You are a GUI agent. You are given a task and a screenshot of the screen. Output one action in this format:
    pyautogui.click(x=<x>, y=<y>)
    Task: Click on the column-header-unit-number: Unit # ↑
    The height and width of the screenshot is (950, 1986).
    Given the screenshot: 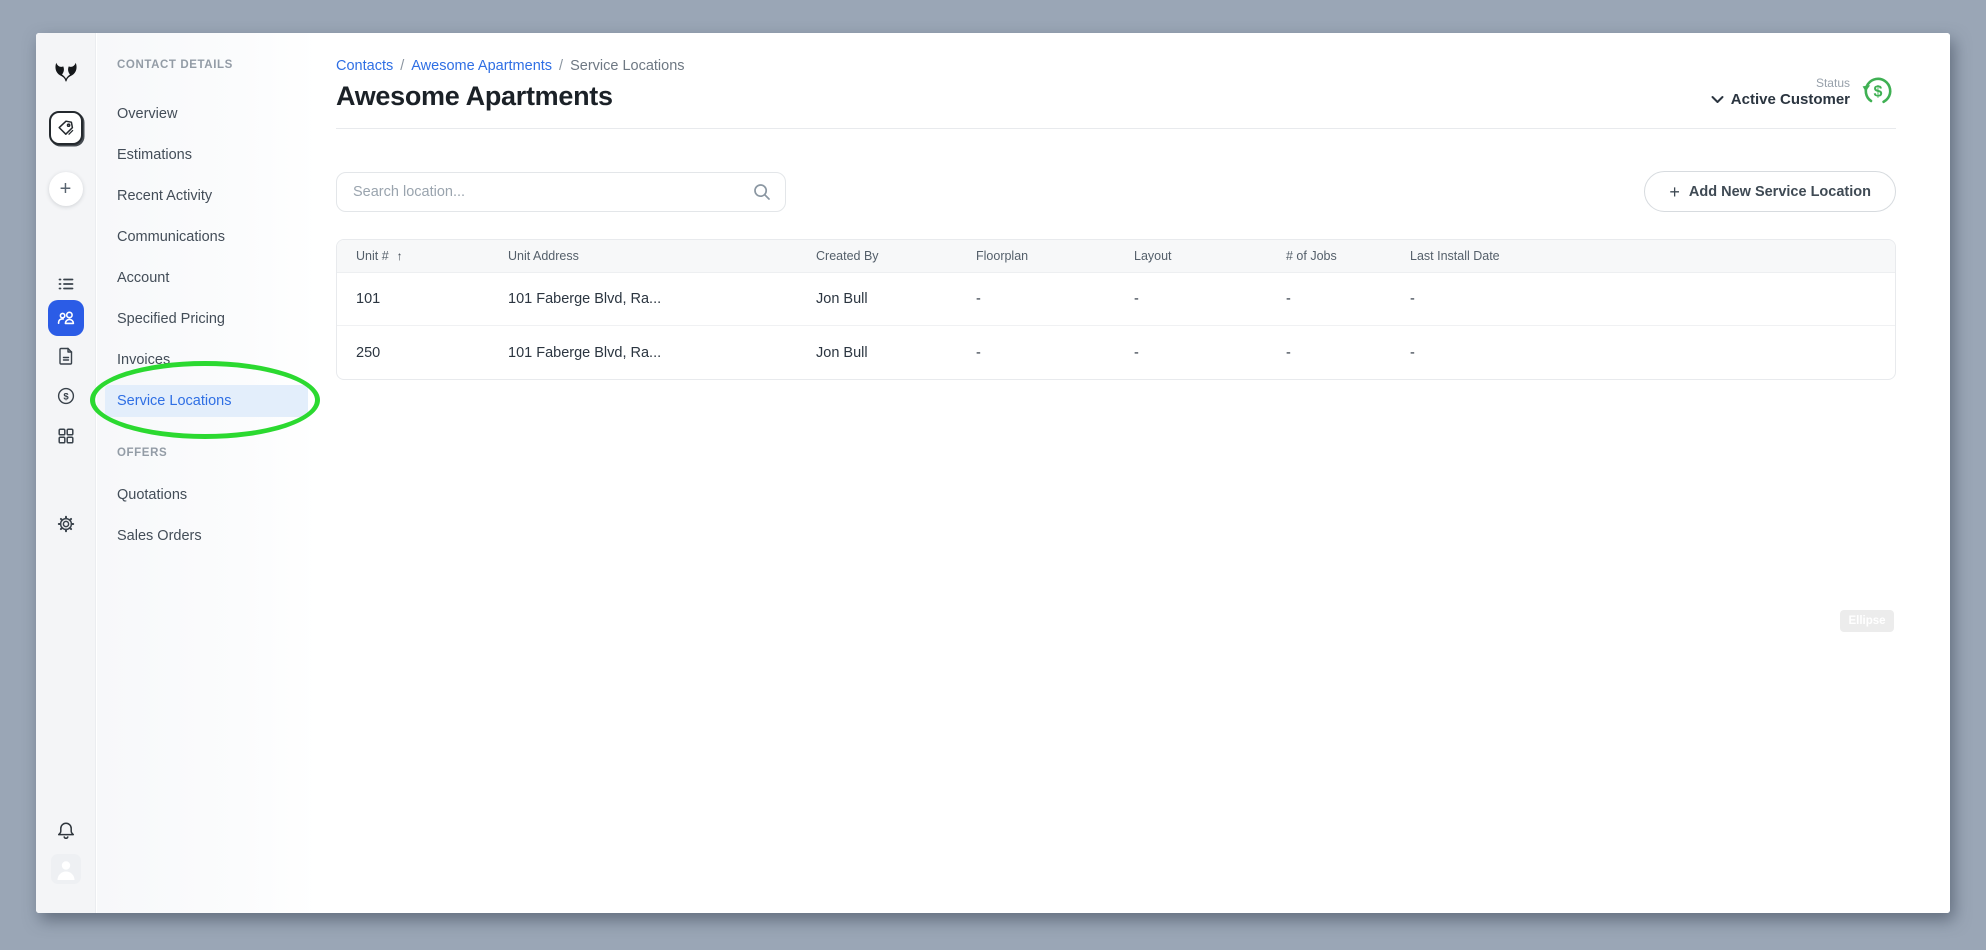 What is the action you would take?
    pyautogui.click(x=379, y=256)
    